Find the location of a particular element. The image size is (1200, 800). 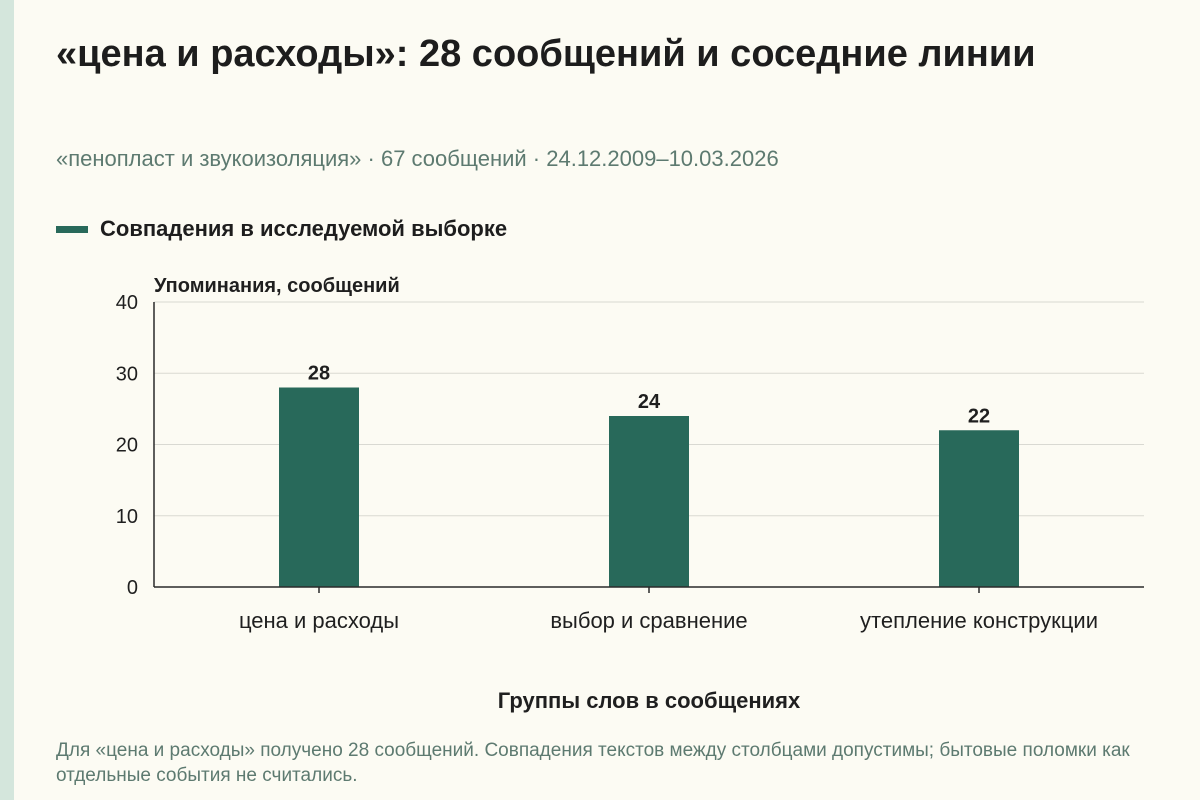

y-tick-label: 30 is located at coordinates (127, 374).